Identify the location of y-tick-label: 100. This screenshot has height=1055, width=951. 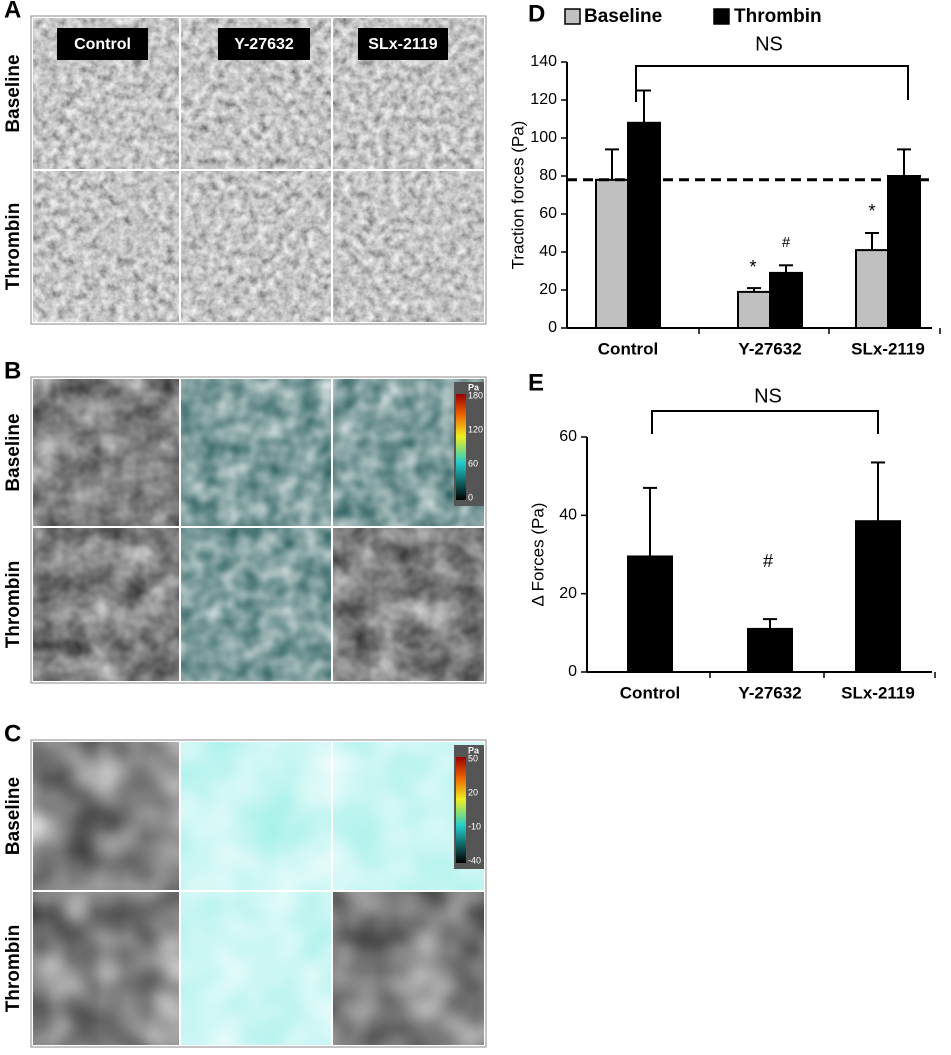
(543, 137).